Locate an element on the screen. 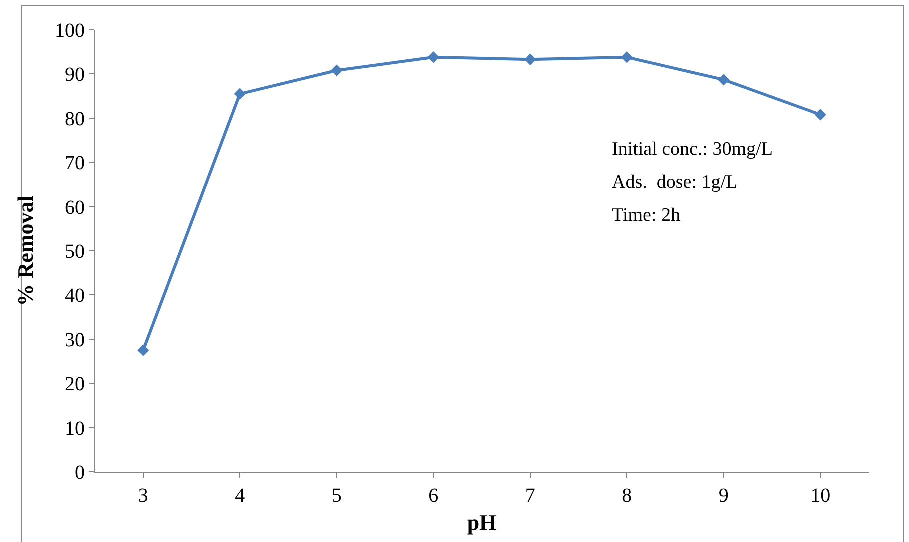 The width and height of the screenshot is (909, 542). x-tick-label: 10 is located at coordinates (820, 496).